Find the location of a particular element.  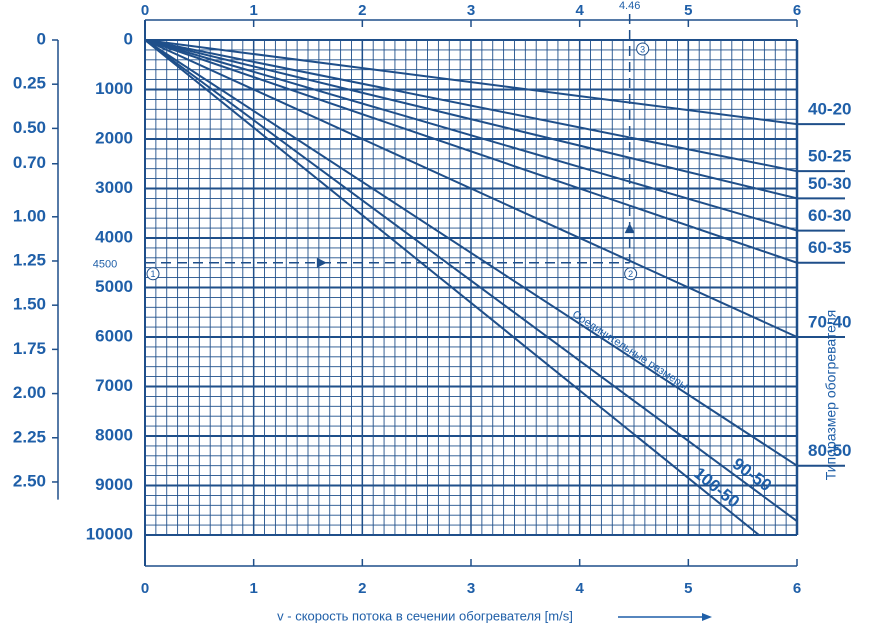

y-tick-label: 0 is located at coordinates (128, 38).